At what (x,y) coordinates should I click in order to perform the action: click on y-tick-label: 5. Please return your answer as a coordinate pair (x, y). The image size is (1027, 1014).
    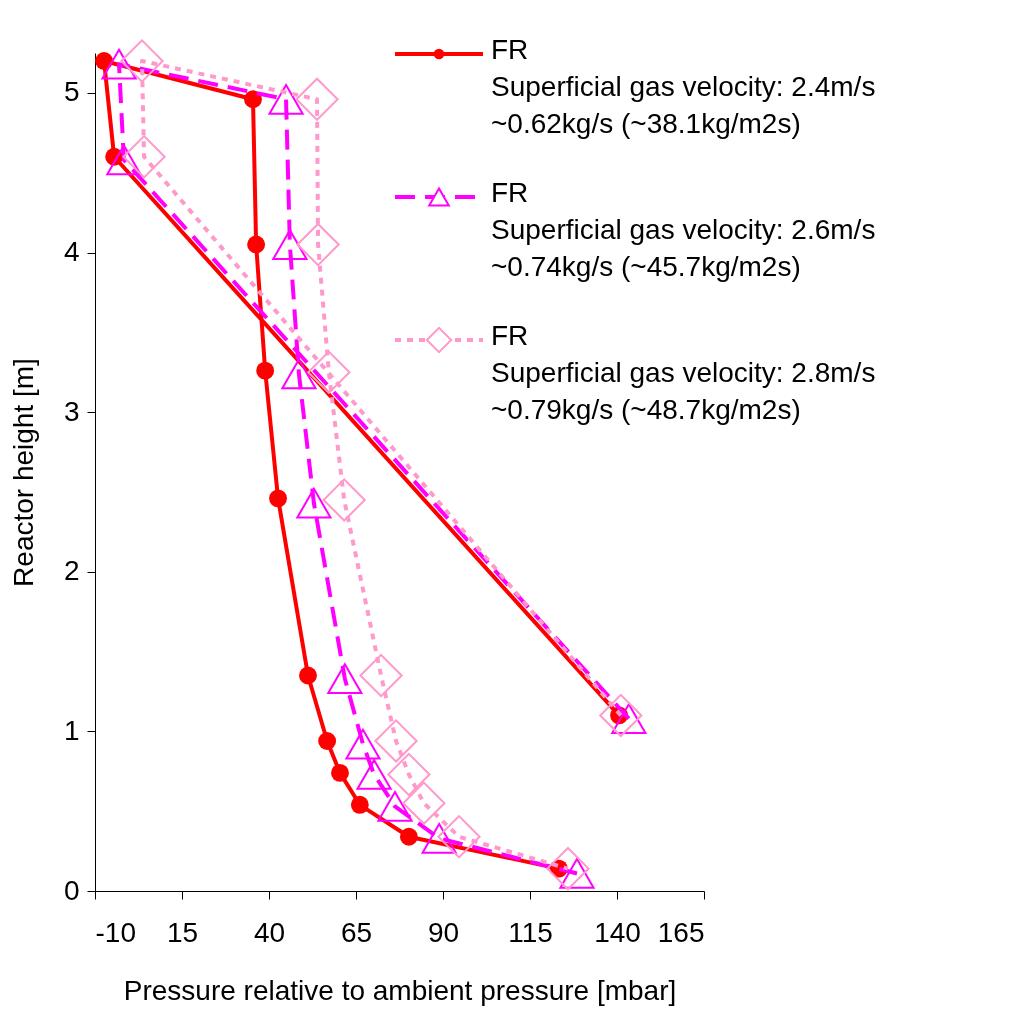
    Looking at the image, I should click on (71, 92).